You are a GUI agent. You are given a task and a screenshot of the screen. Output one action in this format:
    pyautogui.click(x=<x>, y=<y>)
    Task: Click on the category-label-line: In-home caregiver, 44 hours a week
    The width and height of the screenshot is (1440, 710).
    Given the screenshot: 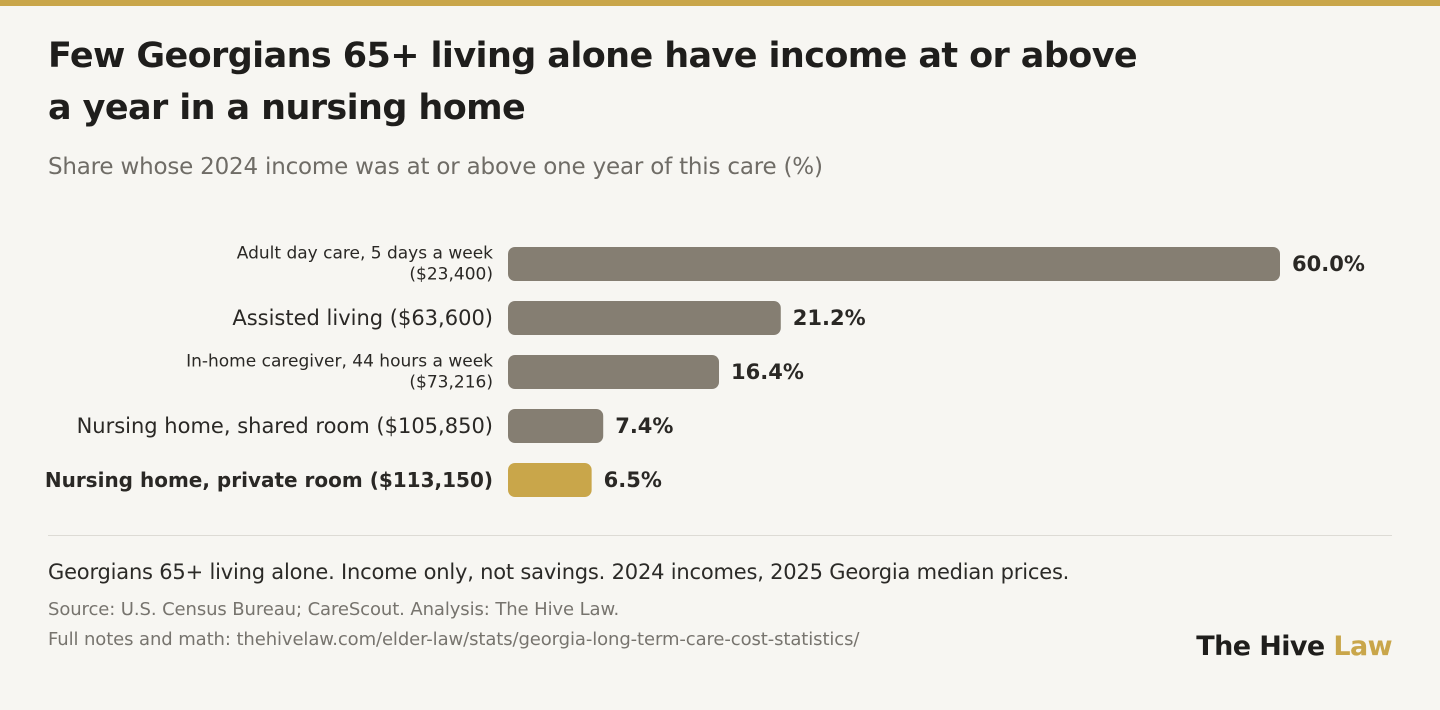 What is the action you would take?
    pyautogui.click(x=339, y=362)
    